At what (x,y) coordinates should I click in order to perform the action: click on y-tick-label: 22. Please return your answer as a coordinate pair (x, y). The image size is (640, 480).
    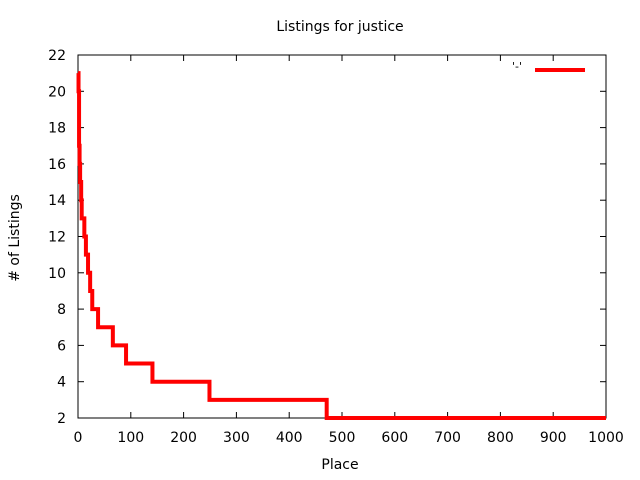
    Looking at the image, I should click on (57, 56).